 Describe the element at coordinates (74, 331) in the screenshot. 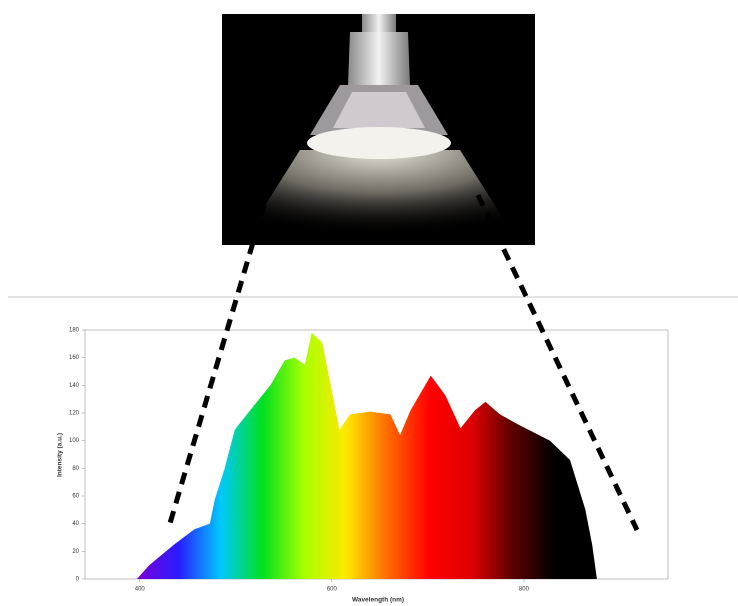

I see `y-tick-label: 180` at that location.